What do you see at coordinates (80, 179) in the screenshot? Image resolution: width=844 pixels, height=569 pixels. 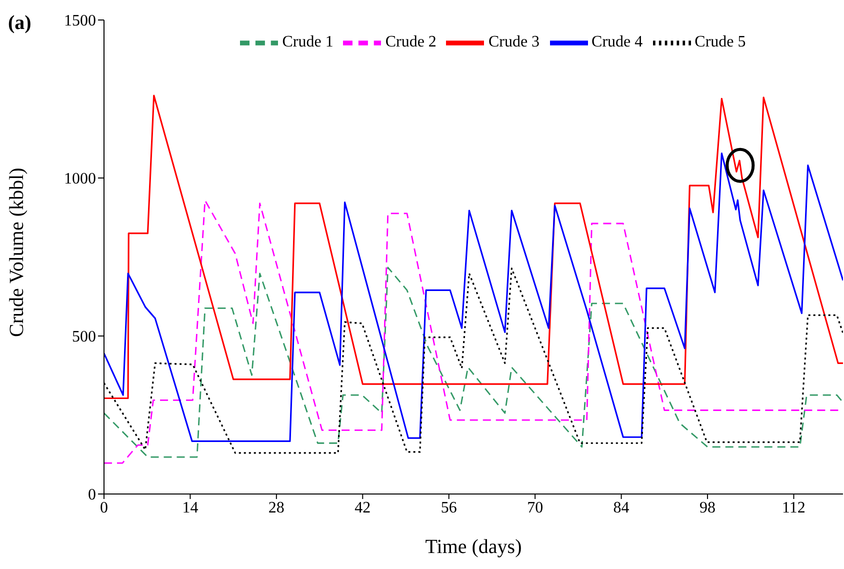 I see `y-tick-label: 1000` at bounding box center [80, 179].